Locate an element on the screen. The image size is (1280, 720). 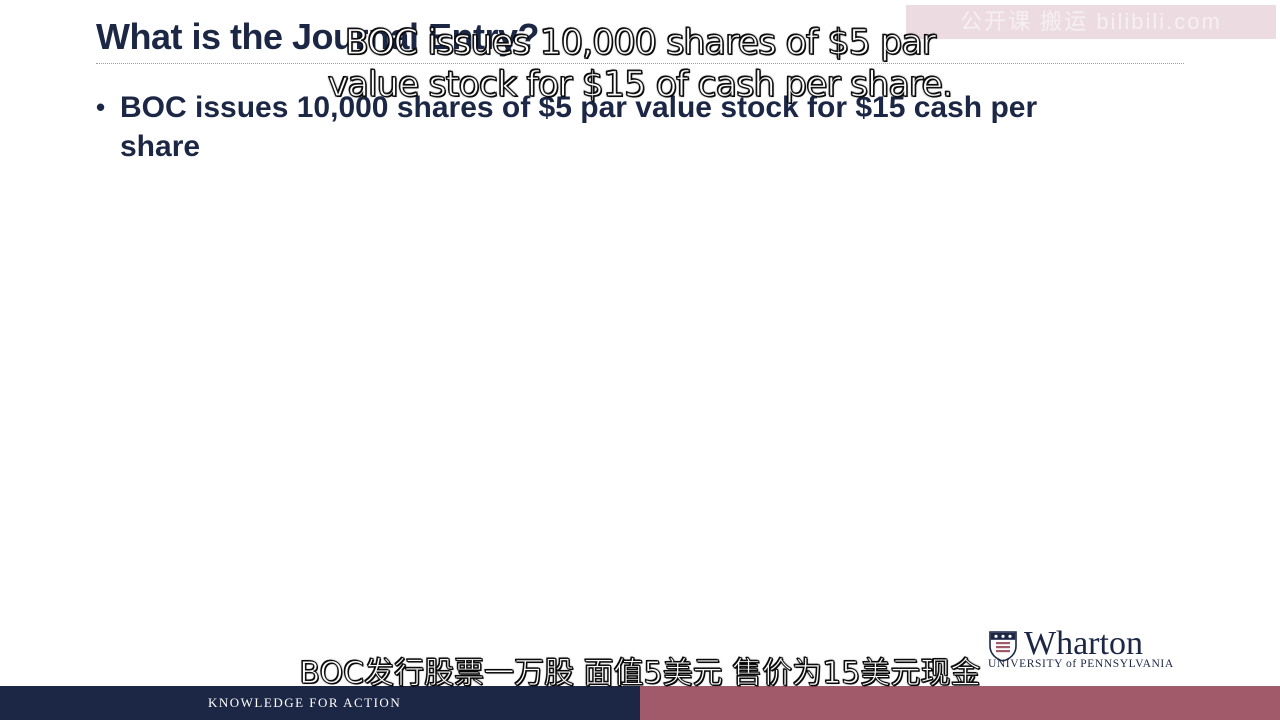
footer-bar-navy: KNOWLEDGE FOR ACTION is located at coordinates (320, 703).